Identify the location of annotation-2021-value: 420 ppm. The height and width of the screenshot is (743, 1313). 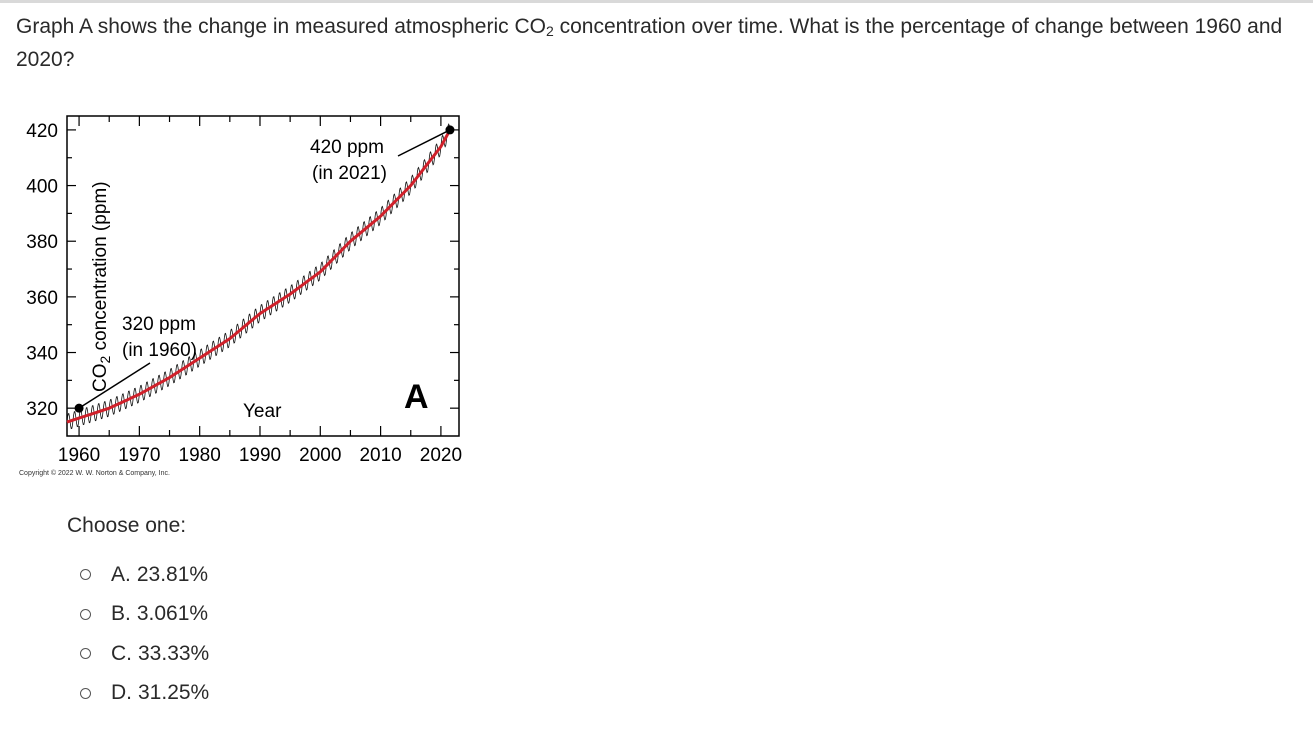
(347, 147).